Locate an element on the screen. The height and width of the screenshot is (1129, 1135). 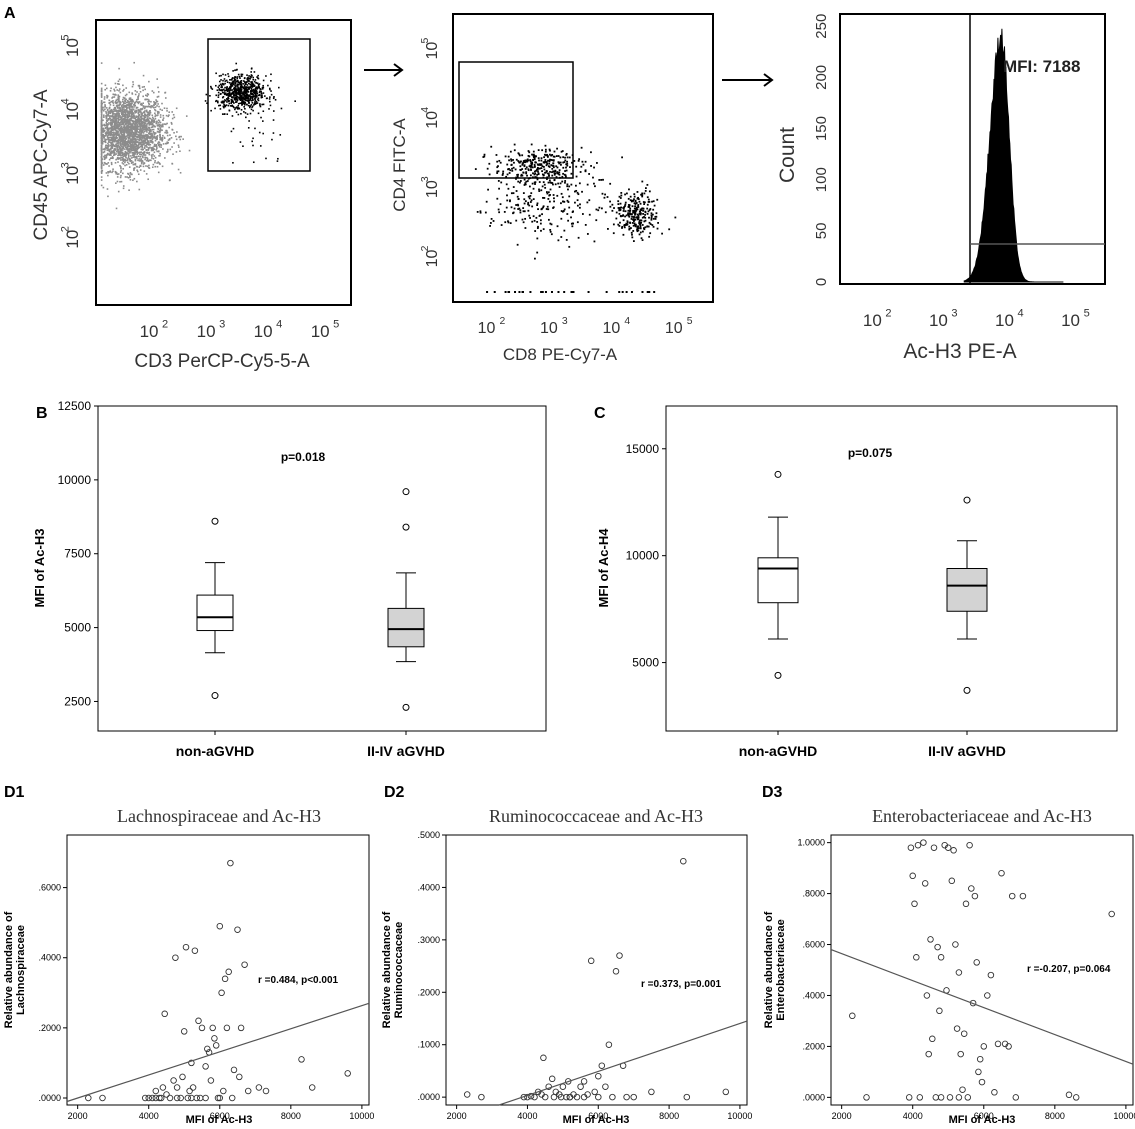
y-tick-exponent: 4 is located at coordinates (425, 110).